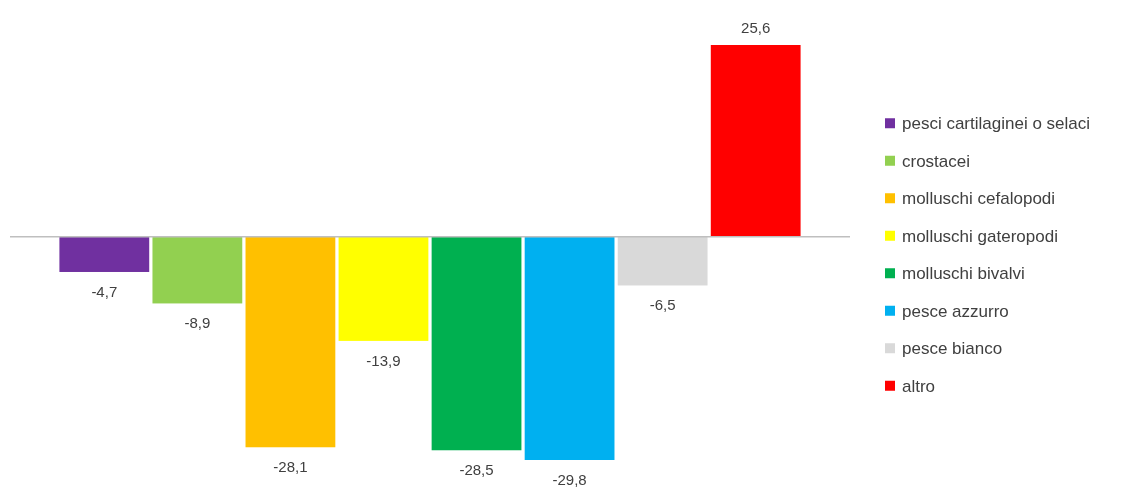 This screenshot has width=1146, height=489. I want to click on legend-label: pesce azzurro, so click(955, 311).